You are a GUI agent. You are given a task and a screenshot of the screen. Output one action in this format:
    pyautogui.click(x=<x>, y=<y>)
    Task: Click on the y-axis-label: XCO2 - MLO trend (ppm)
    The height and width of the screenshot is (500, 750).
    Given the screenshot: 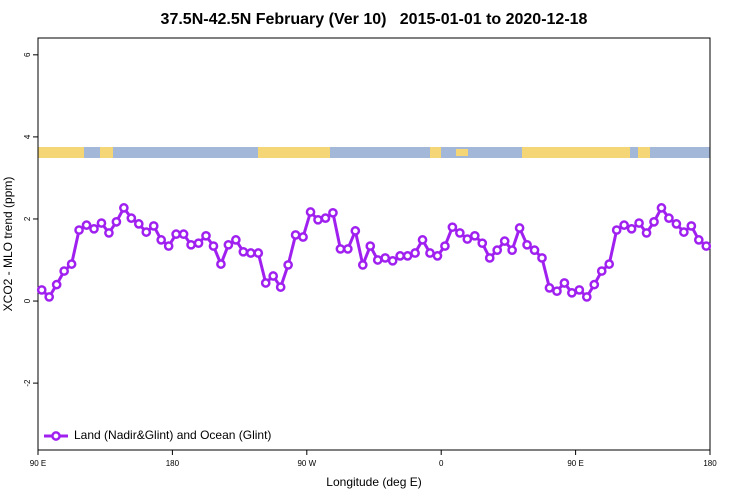 What is the action you would take?
    pyautogui.click(x=8, y=244)
    